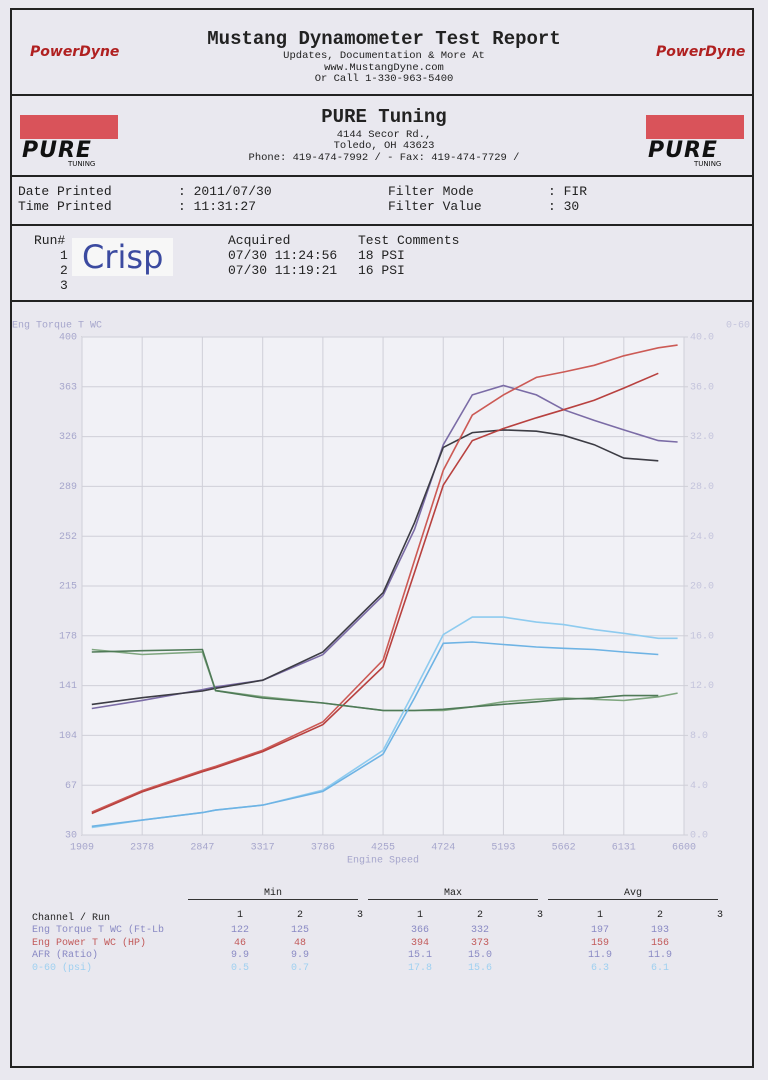  I want to click on y2-tick-label: 40.0, so click(702, 338).